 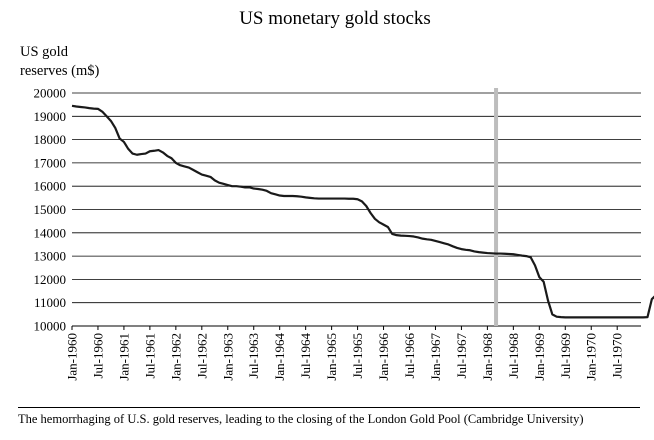 I want to click on x-tick-label: Jul-1965, so click(x=357, y=356).